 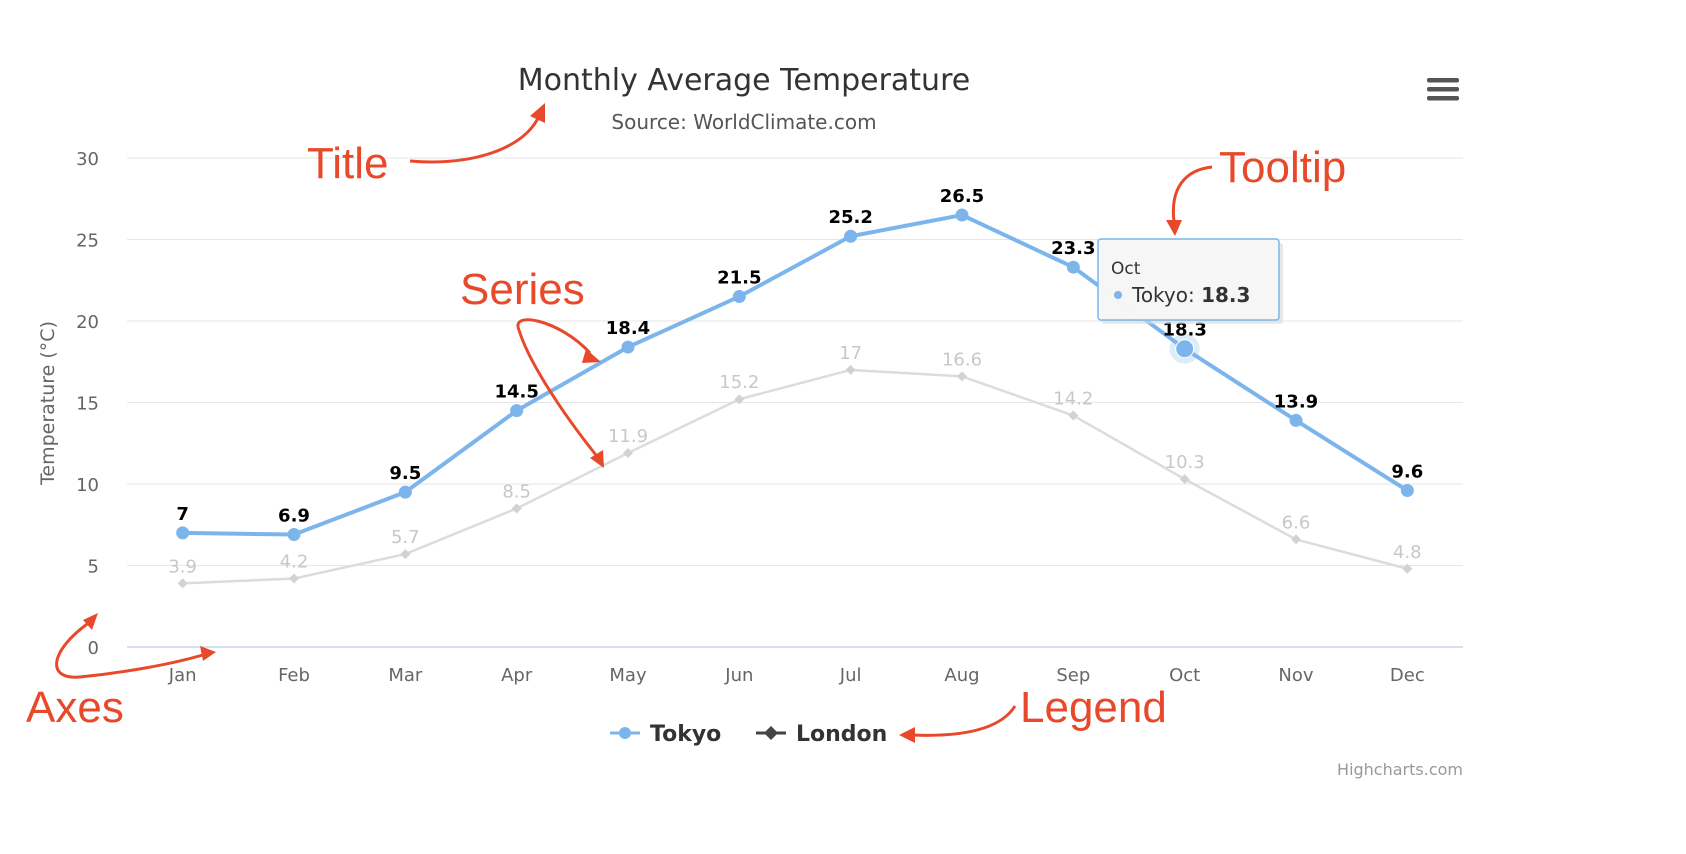 What do you see at coordinates (1184, 330) in the screenshot?
I see `data-label-tokyo: 18.3` at bounding box center [1184, 330].